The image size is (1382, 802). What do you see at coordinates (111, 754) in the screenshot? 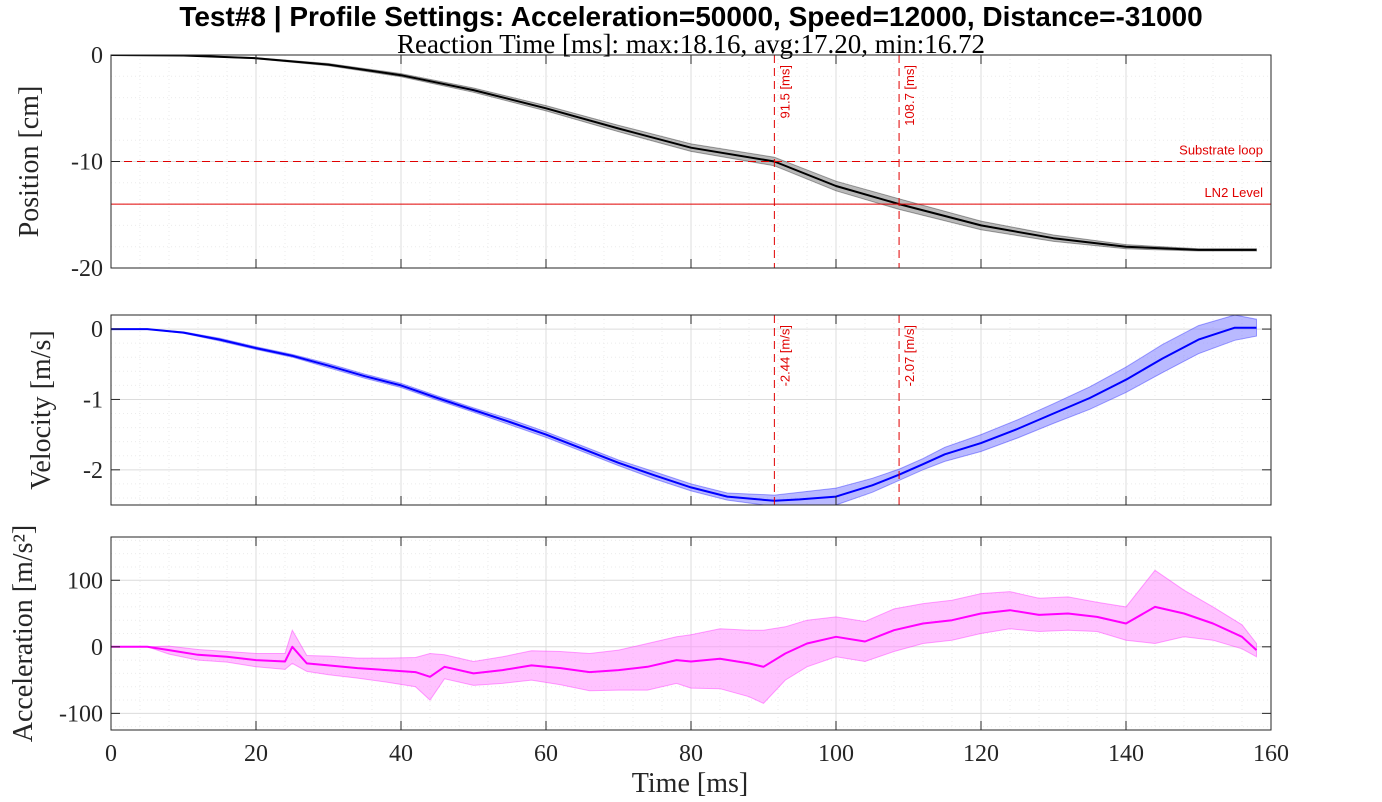
I see `x-tick-label: 0` at bounding box center [111, 754].